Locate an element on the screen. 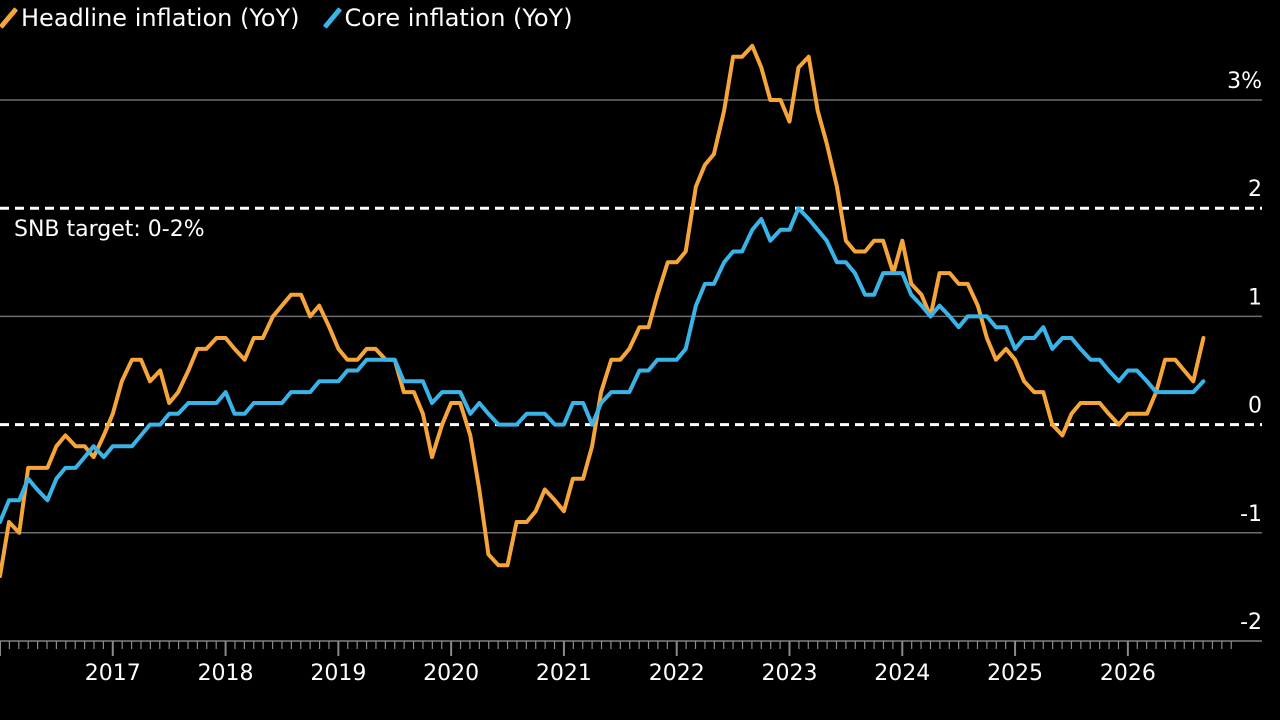 The height and width of the screenshot is (720, 1280). x-tick-label: 2019 is located at coordinates (338, 673).